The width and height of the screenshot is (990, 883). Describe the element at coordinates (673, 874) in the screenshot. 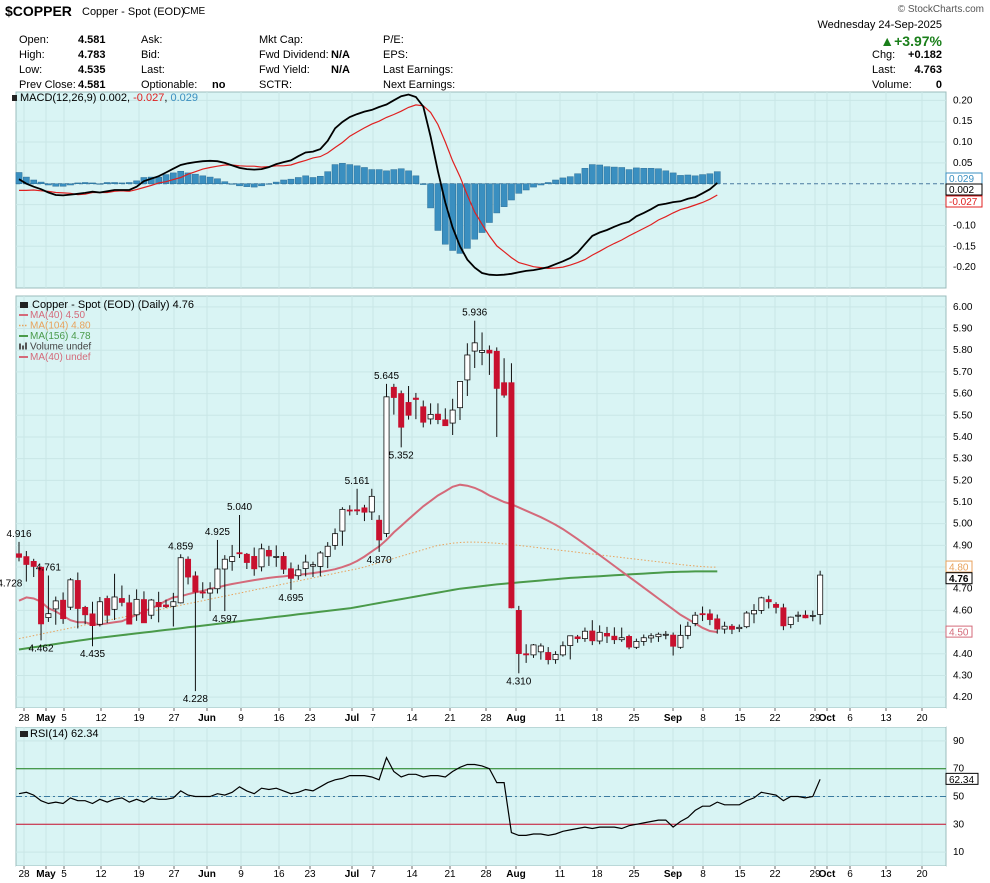

I see `x-axis-bottom-label: Sep` at that location.